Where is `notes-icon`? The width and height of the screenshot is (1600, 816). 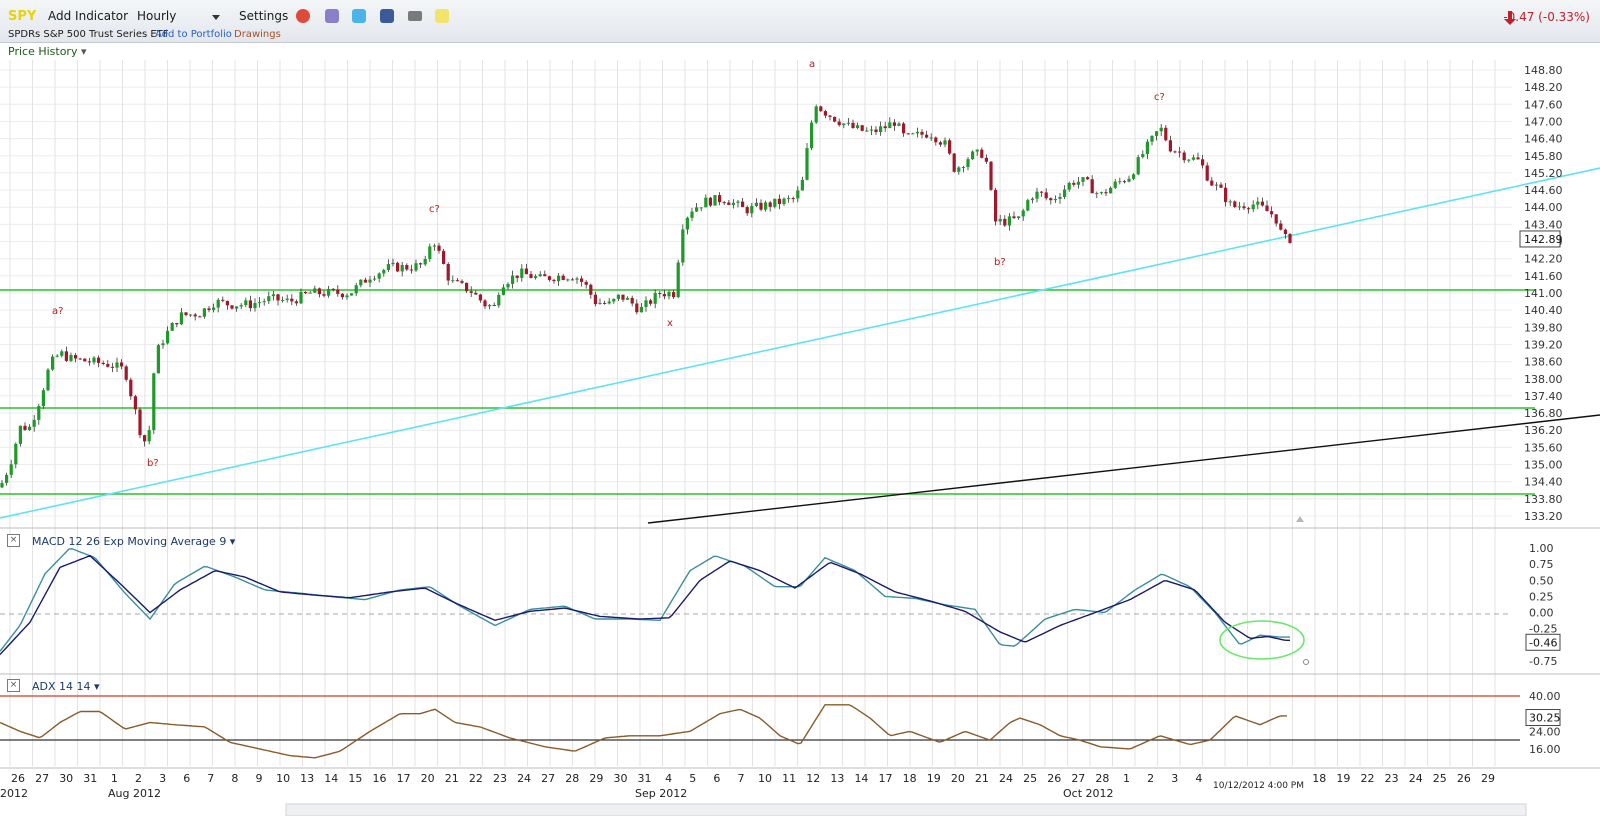 notes-icon is located at coordinates (332, 16).